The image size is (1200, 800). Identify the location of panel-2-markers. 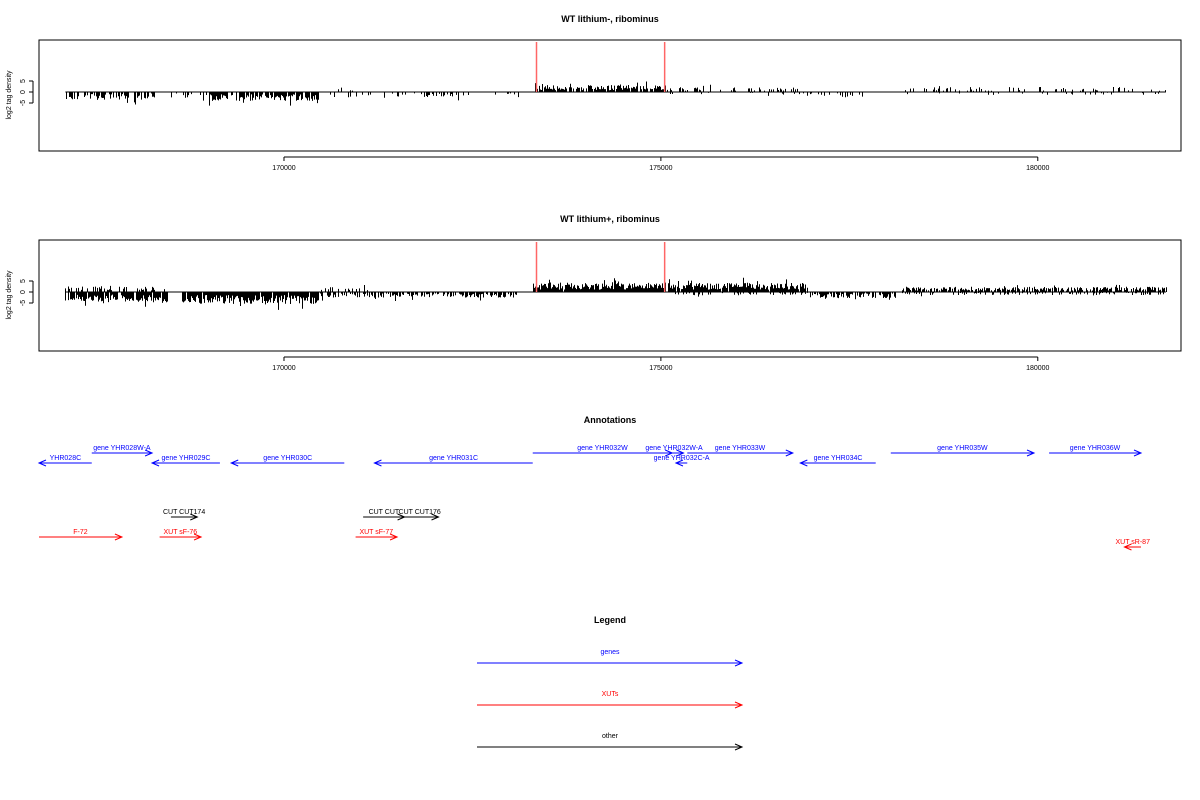
(600, 267).